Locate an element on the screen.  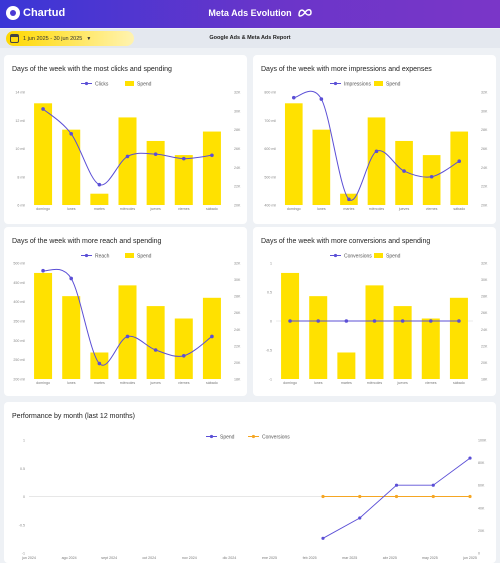
spend-point is located at coordinates (433, 485).